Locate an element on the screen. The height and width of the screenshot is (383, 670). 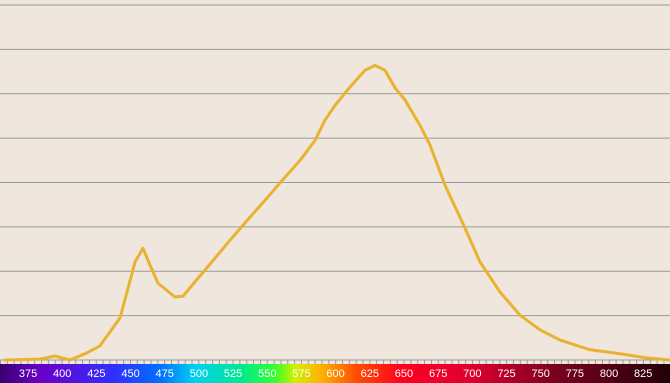
x-tick-label: 575 is located at coordinates (301, 374).